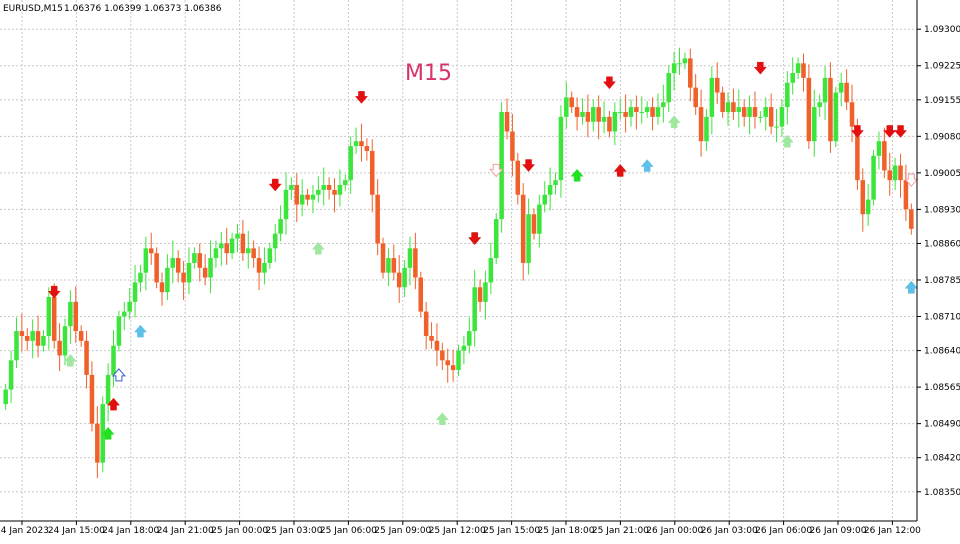 Image resolution: width=960 pixels, height=544 pixels. Describe the element at coordinates (143, 9) in the screenshot. I see `ohlc-values: 1.06376 1.06399 1.06373 1.06386` at that location.